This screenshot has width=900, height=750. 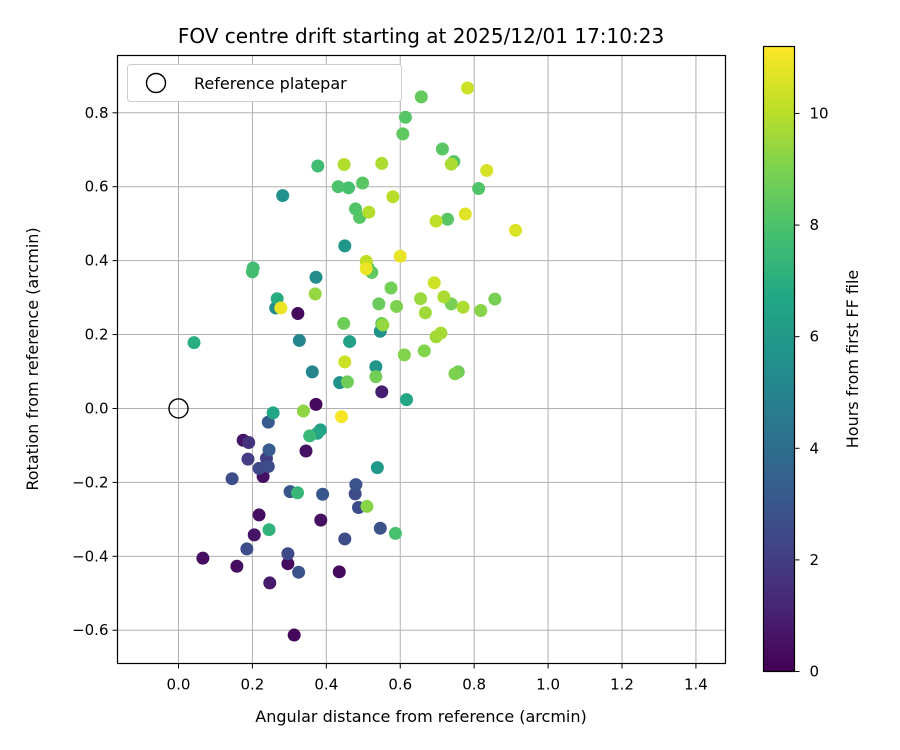 I want to click on x-tick-label: 0.8, so click(x=474, y=685).